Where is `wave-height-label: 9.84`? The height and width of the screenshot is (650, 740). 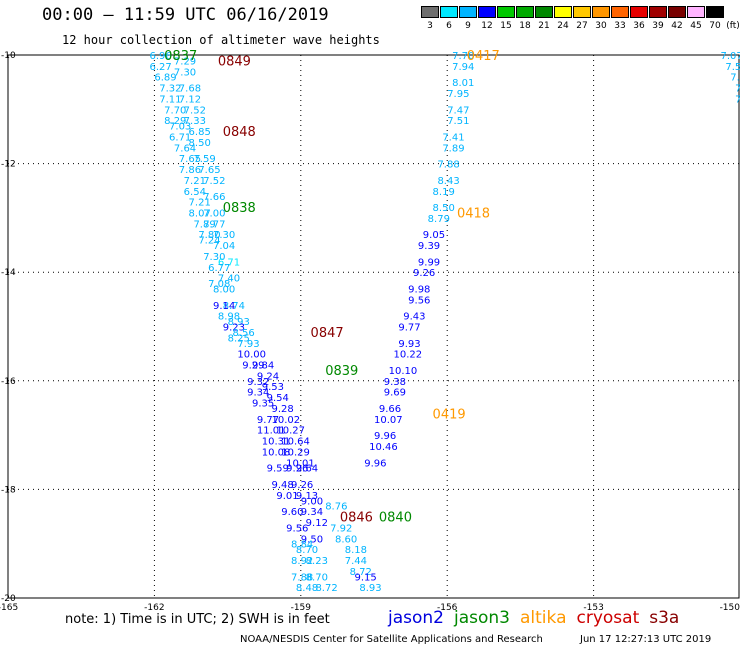
wave-height-label: 9.84 is located at coordinates (263, 366).